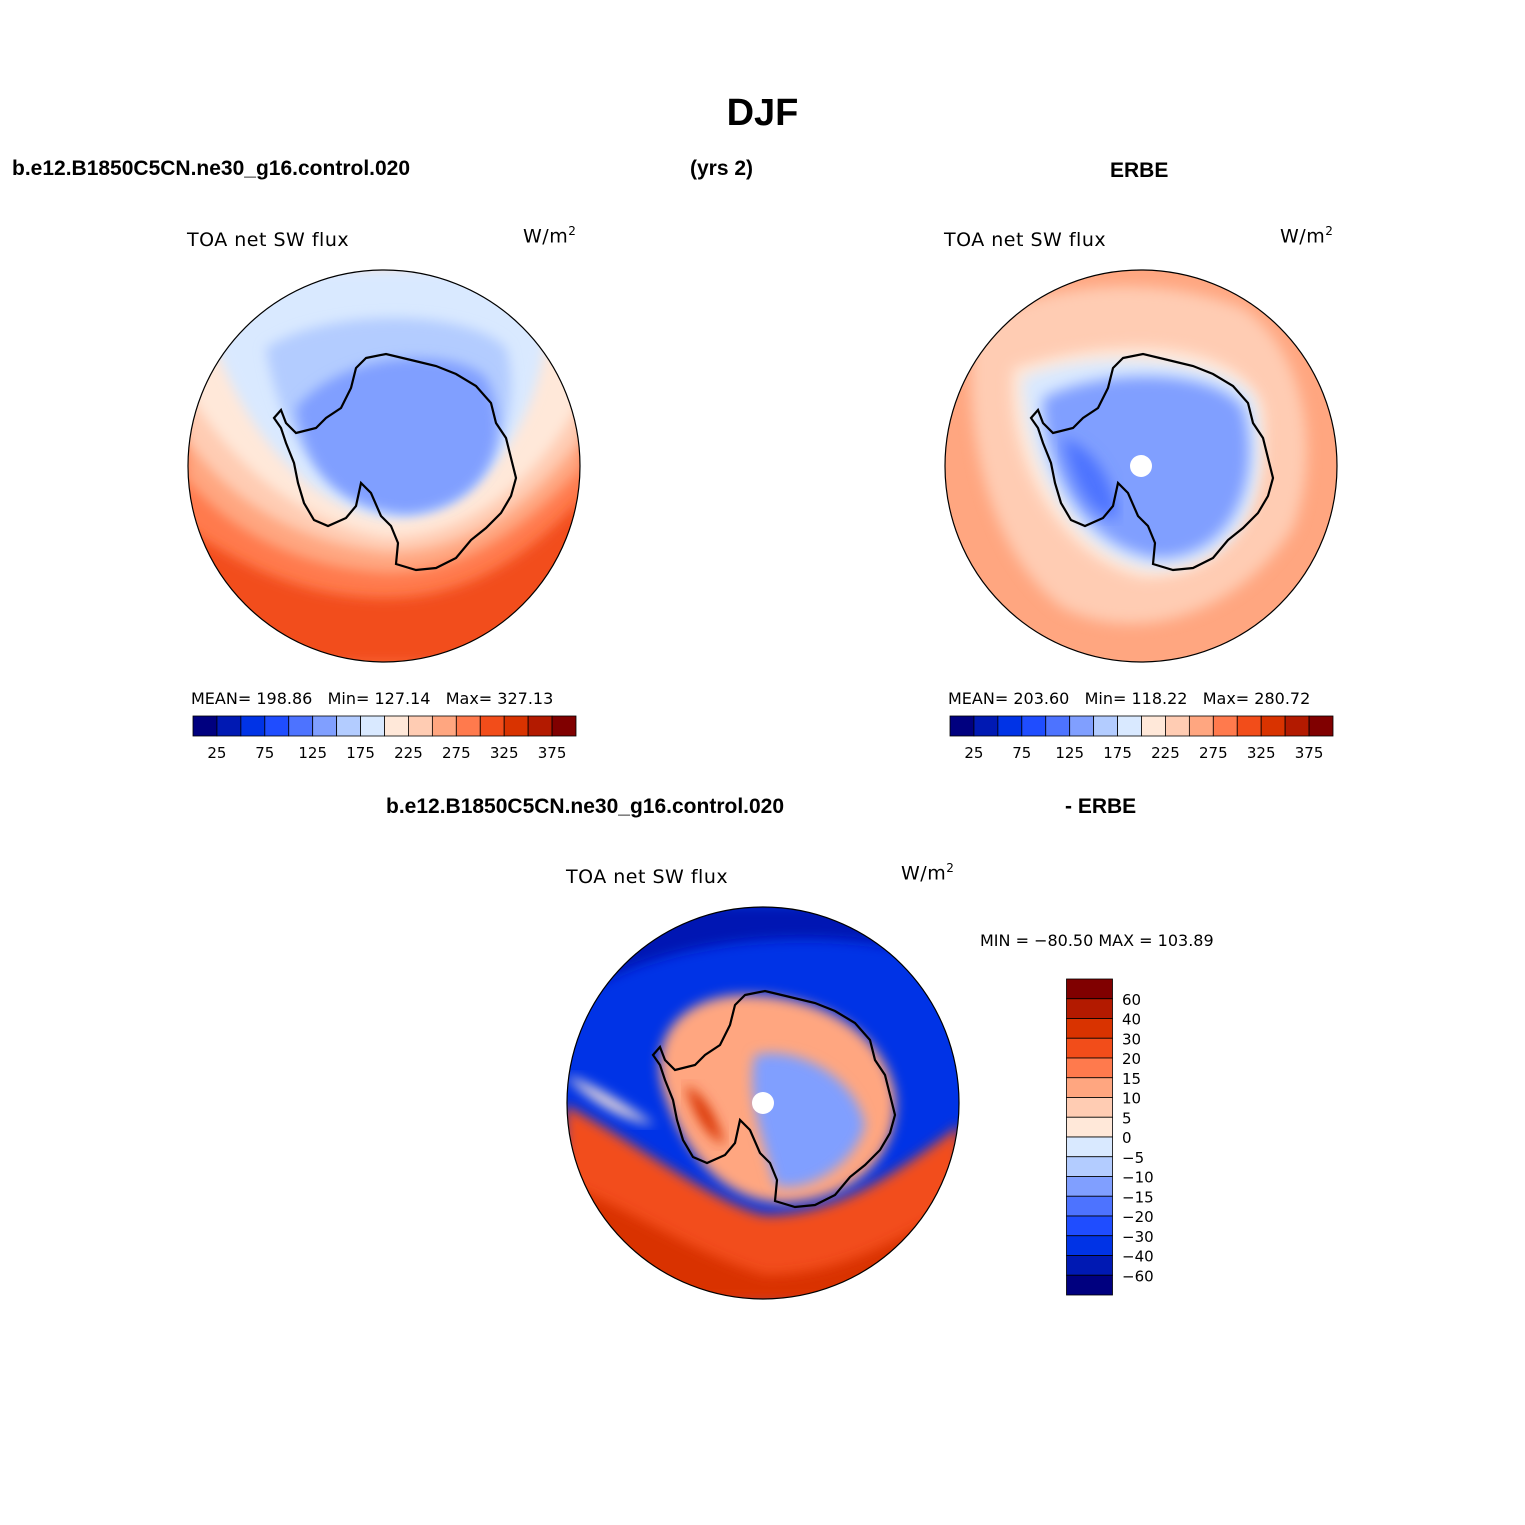 This screenshot has width=1525, height=1525. I want to click on panel-model-units: W/m2, so click(549, 235).